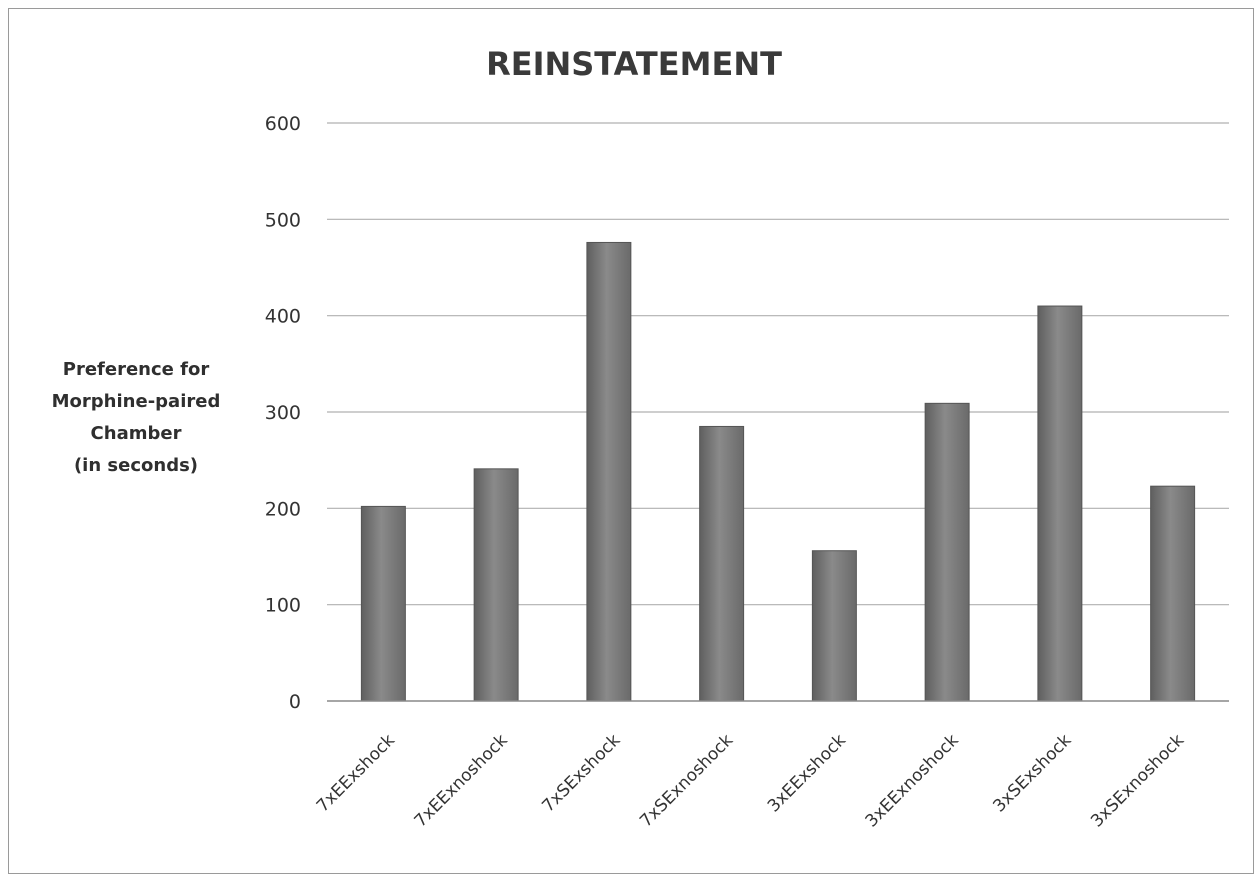 Image resolution: width=1260 pixels, height=881 pixels. Describe the element at coordinates (722, 563) in the screenshot. I see `bar-7xSExnoshock` at that location.